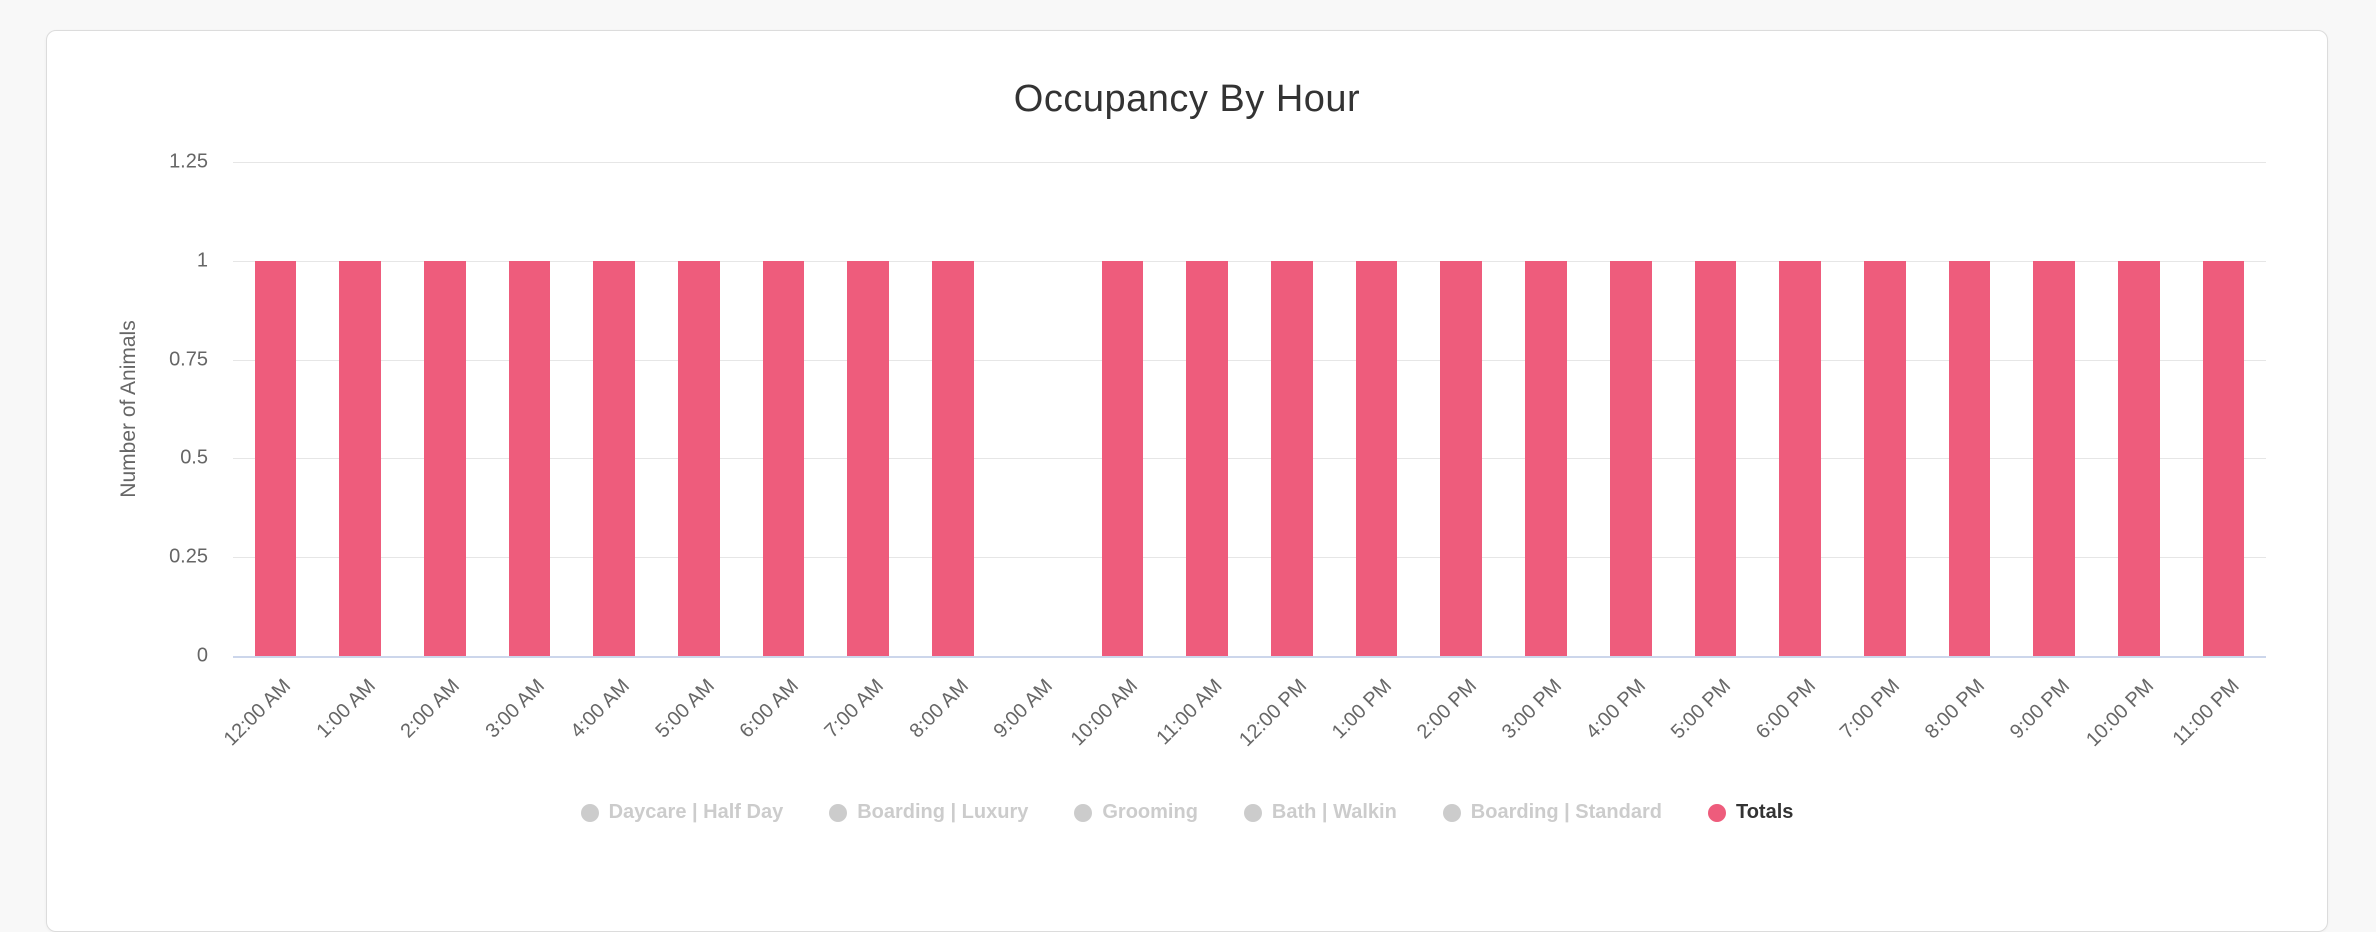 Image resolution: width=2376 pixels, height=932 pixels. What do you see at coordinates (1870, 709) in the screenshot?
I see `x-axis-tick-label: 7:00 PM` at bounding box center [1870, 709].